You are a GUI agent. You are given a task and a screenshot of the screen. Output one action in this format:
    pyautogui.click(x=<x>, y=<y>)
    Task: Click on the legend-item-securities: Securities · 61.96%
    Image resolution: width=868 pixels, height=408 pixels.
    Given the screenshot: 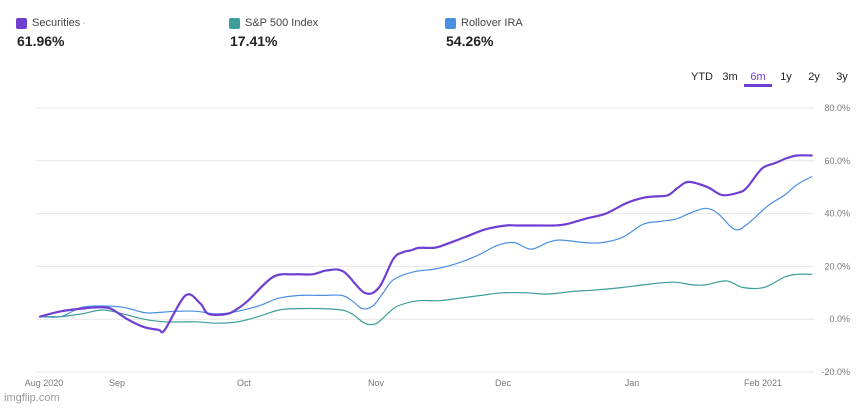 What is the action you would take?
    pyautogui.click(x=51, y=33)
    